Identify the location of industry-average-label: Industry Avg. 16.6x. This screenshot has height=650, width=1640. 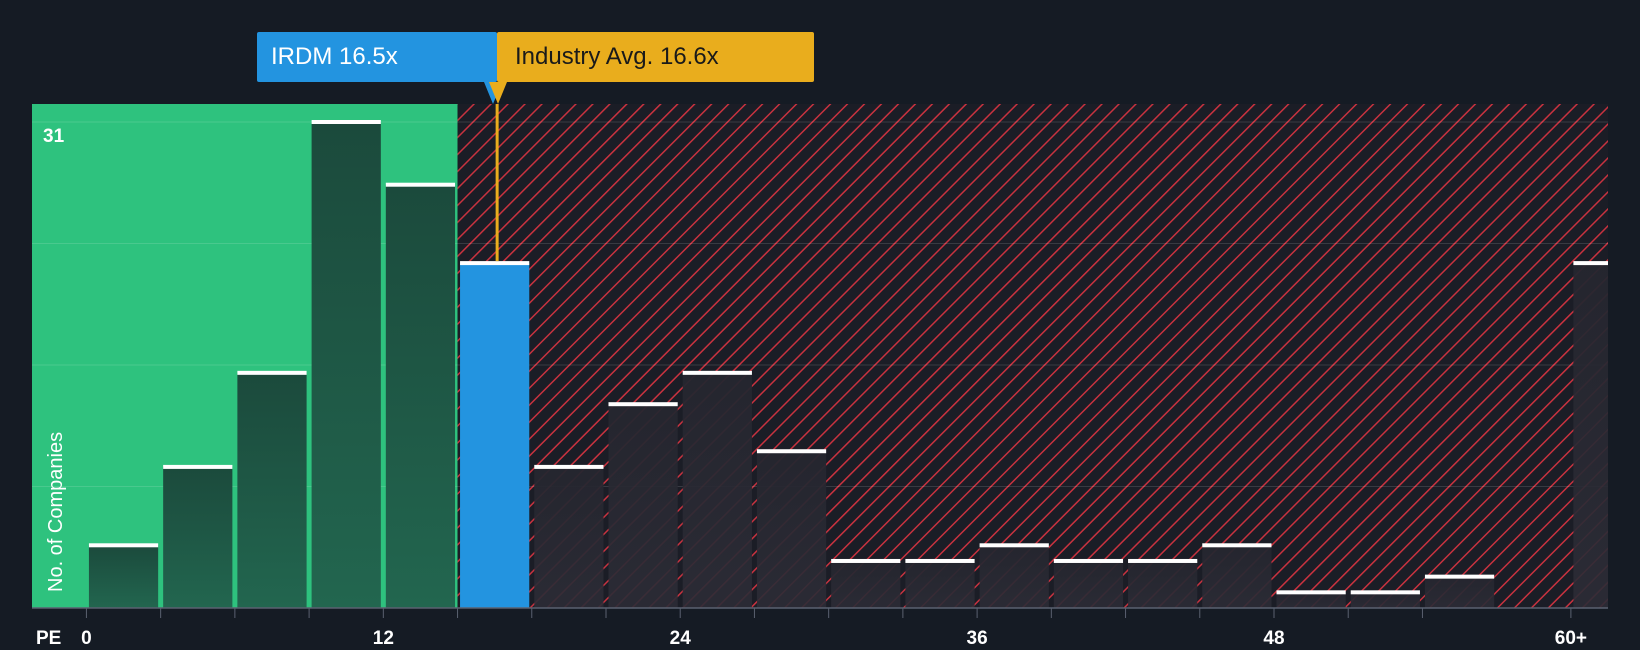
(655, 57).